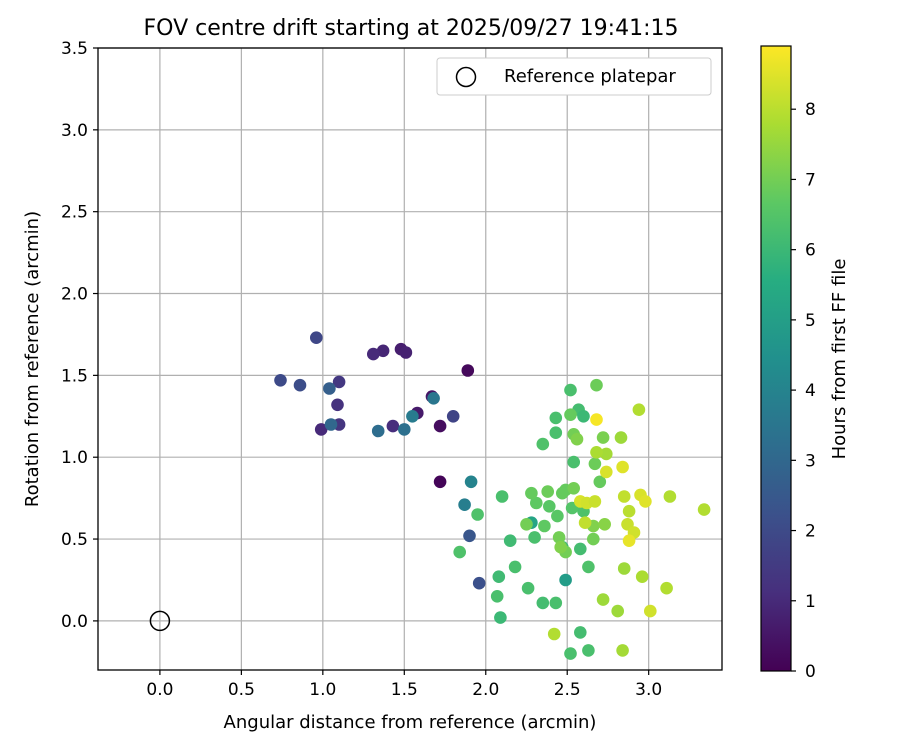 Image resolution: width=900 pixels, height=750 pixels. Describe the element at coordinates (810, 602) in the screenshot. I see `colorbar-tick-label: 1` at that location.